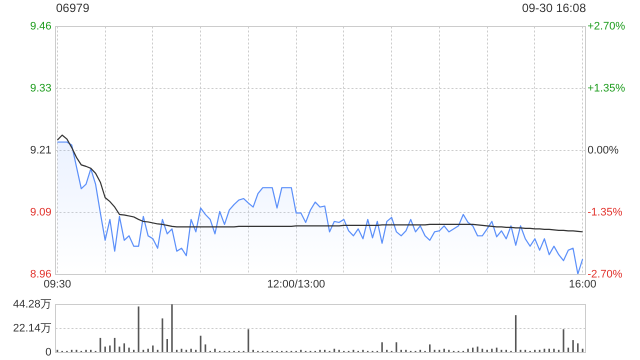  What do you see at coordinates (32, 328) in the screenshot?
I see `y-tick-label: 22.14万` at bounding box center [32, 328].